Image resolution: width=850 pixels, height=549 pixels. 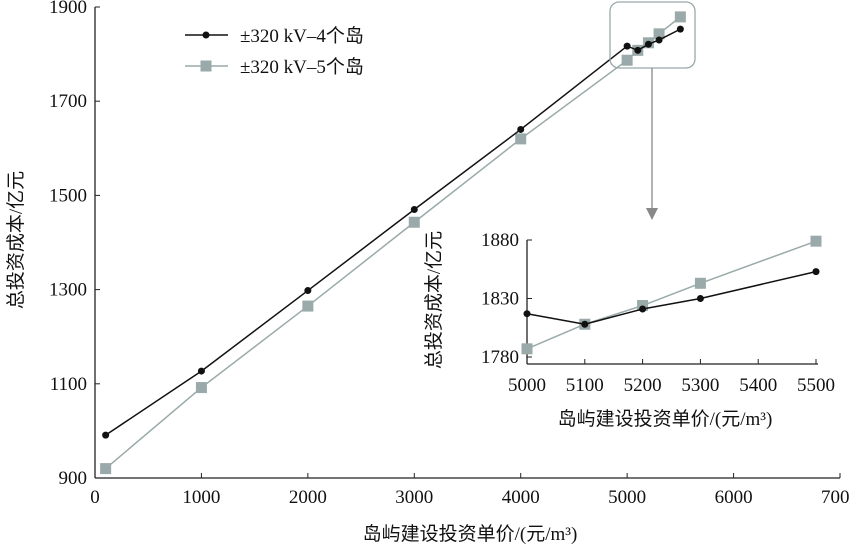 What do you see at coordinates (527, 385) in the screenshot?
I see `inset-x-tick-label: 5000` at bounding box center [527, 385].